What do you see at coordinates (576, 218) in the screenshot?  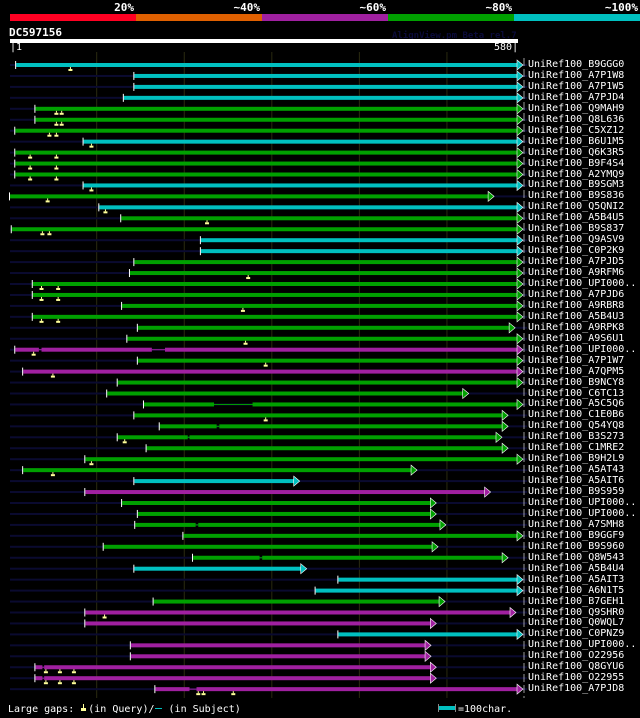 I see `hit-label: UniRef100_A5B4U5` at bounding box center [576, 218].